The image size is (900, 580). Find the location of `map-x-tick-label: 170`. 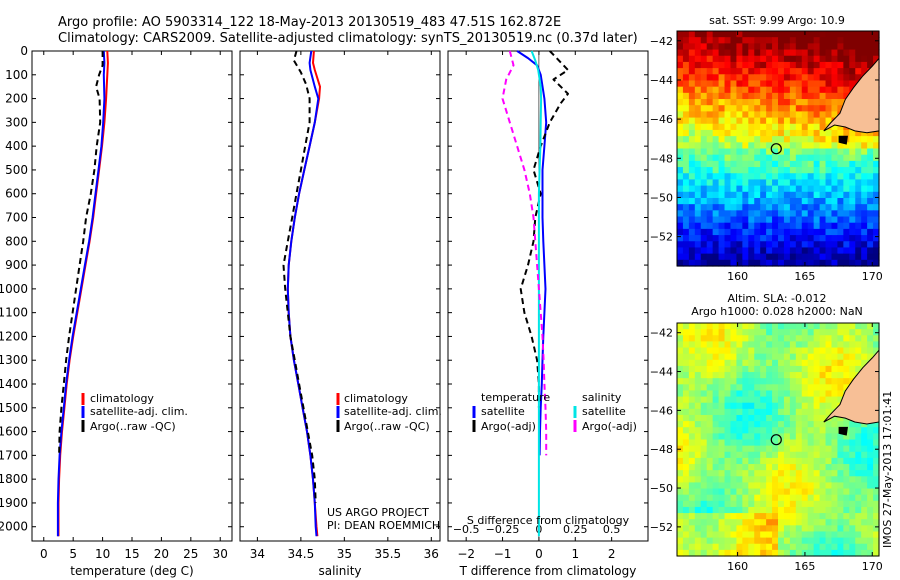

map-x-tick-label: 170 is located at coordinates (872, 566).